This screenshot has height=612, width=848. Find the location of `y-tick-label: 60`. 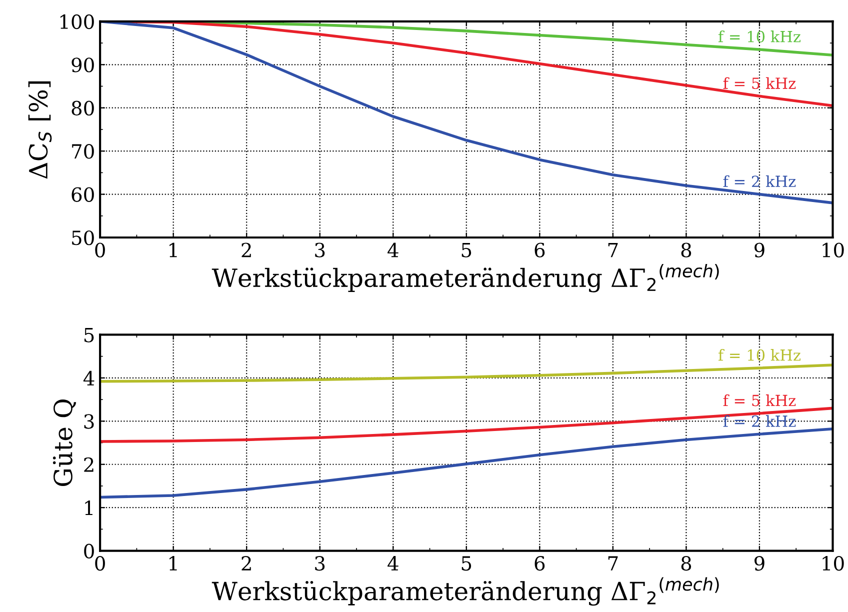

y-tick-label: 60 is located at coordinates (83, 194).